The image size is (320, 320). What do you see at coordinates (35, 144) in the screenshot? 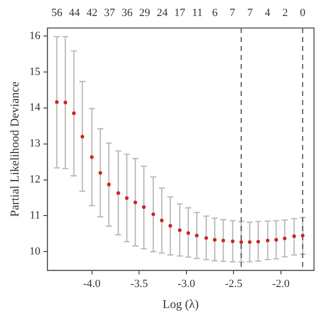
I see `y-tick-label: 13` at bounding box center [35, 144].